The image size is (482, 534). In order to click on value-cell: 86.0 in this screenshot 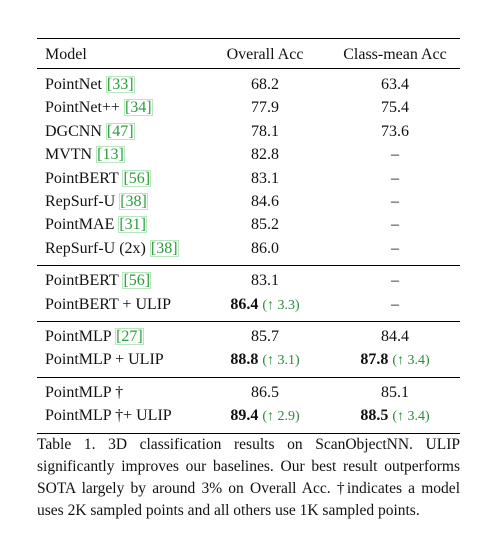, I will do `click(265, 249)`.